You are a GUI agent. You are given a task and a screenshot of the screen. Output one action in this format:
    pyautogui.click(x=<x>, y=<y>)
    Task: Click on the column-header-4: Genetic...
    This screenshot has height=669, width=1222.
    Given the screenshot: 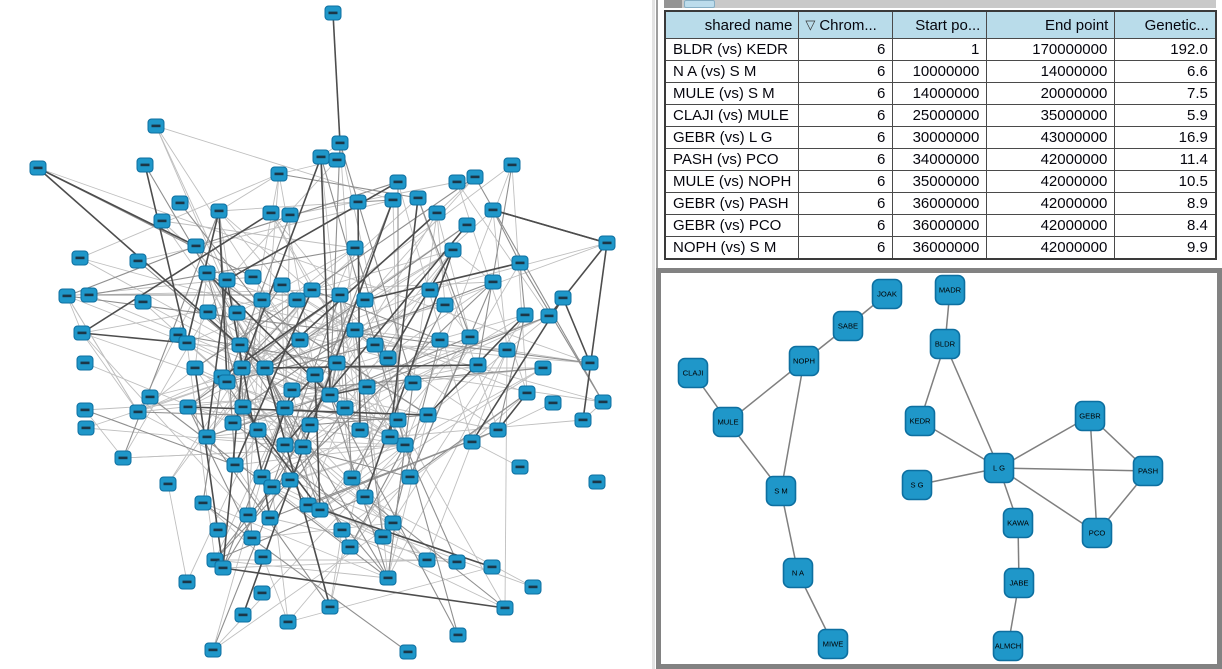 What is the action you would take?
    pyautogui.click(x=1165, y=24)
    